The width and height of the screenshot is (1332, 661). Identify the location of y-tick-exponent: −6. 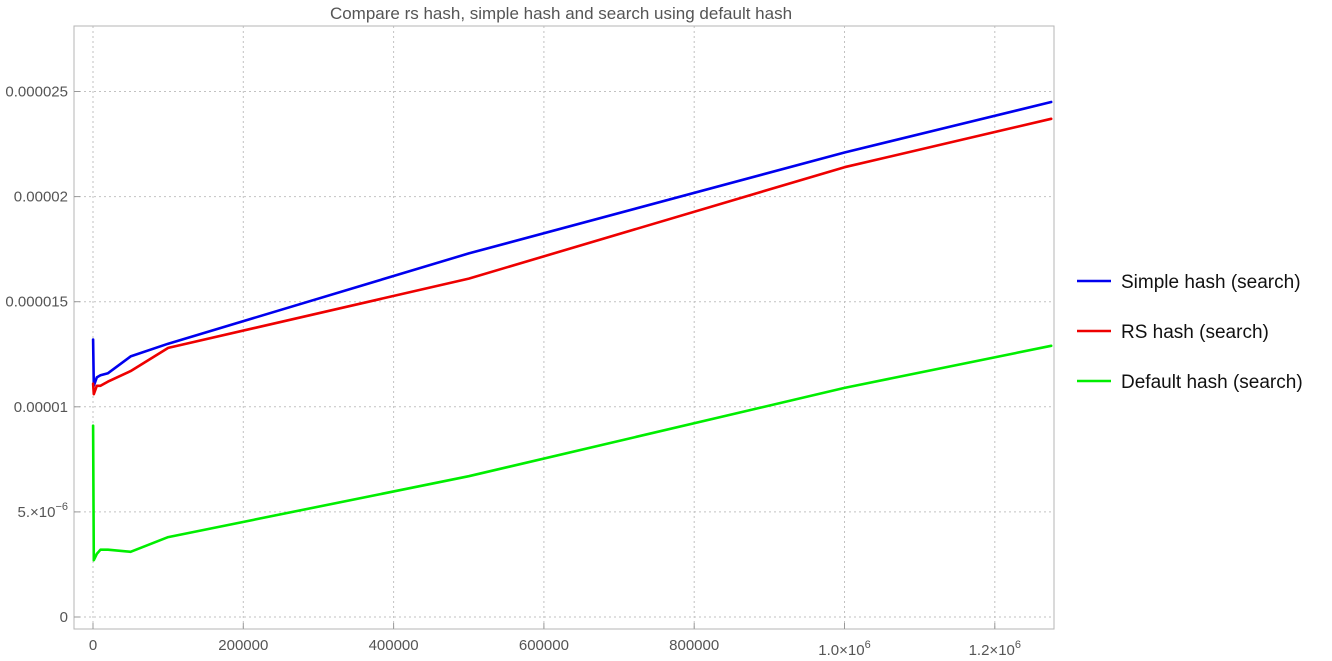
(61, 507).